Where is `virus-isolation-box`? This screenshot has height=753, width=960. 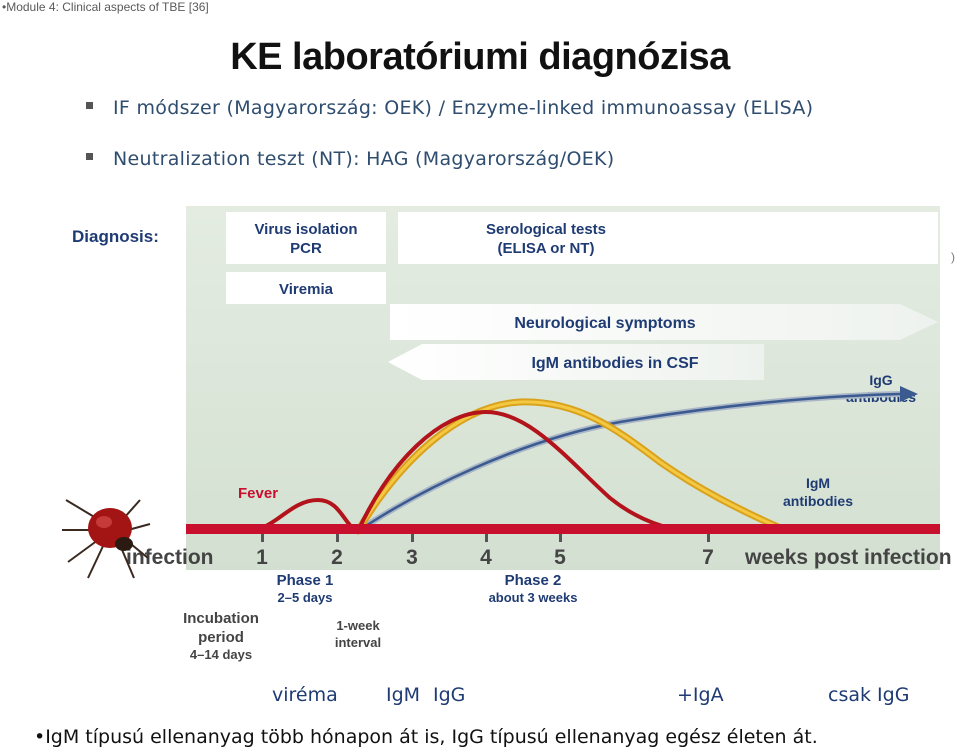
virus-isolation-box is located at coordinates (306, 238).